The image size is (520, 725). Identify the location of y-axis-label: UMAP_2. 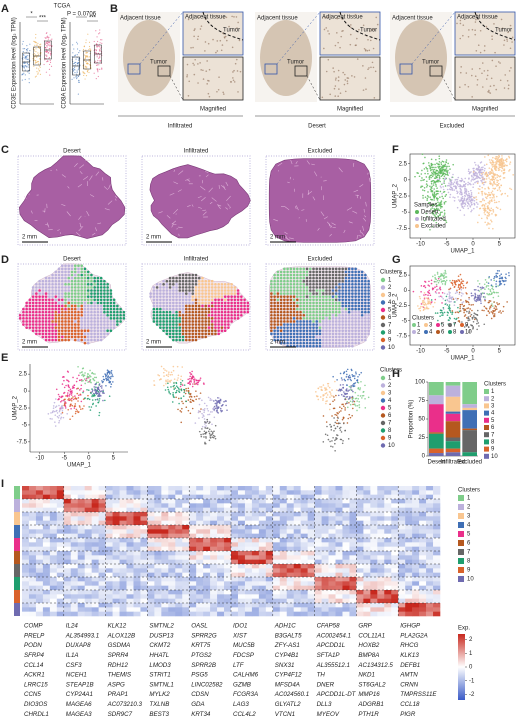
(16, 407).